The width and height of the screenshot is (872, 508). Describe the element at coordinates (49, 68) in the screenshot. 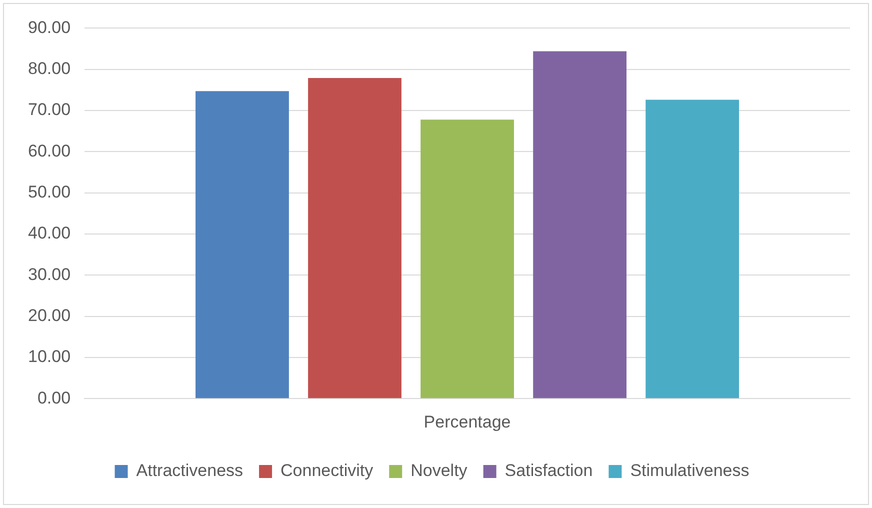

I see `y-tick-label: 80.00` at that location.